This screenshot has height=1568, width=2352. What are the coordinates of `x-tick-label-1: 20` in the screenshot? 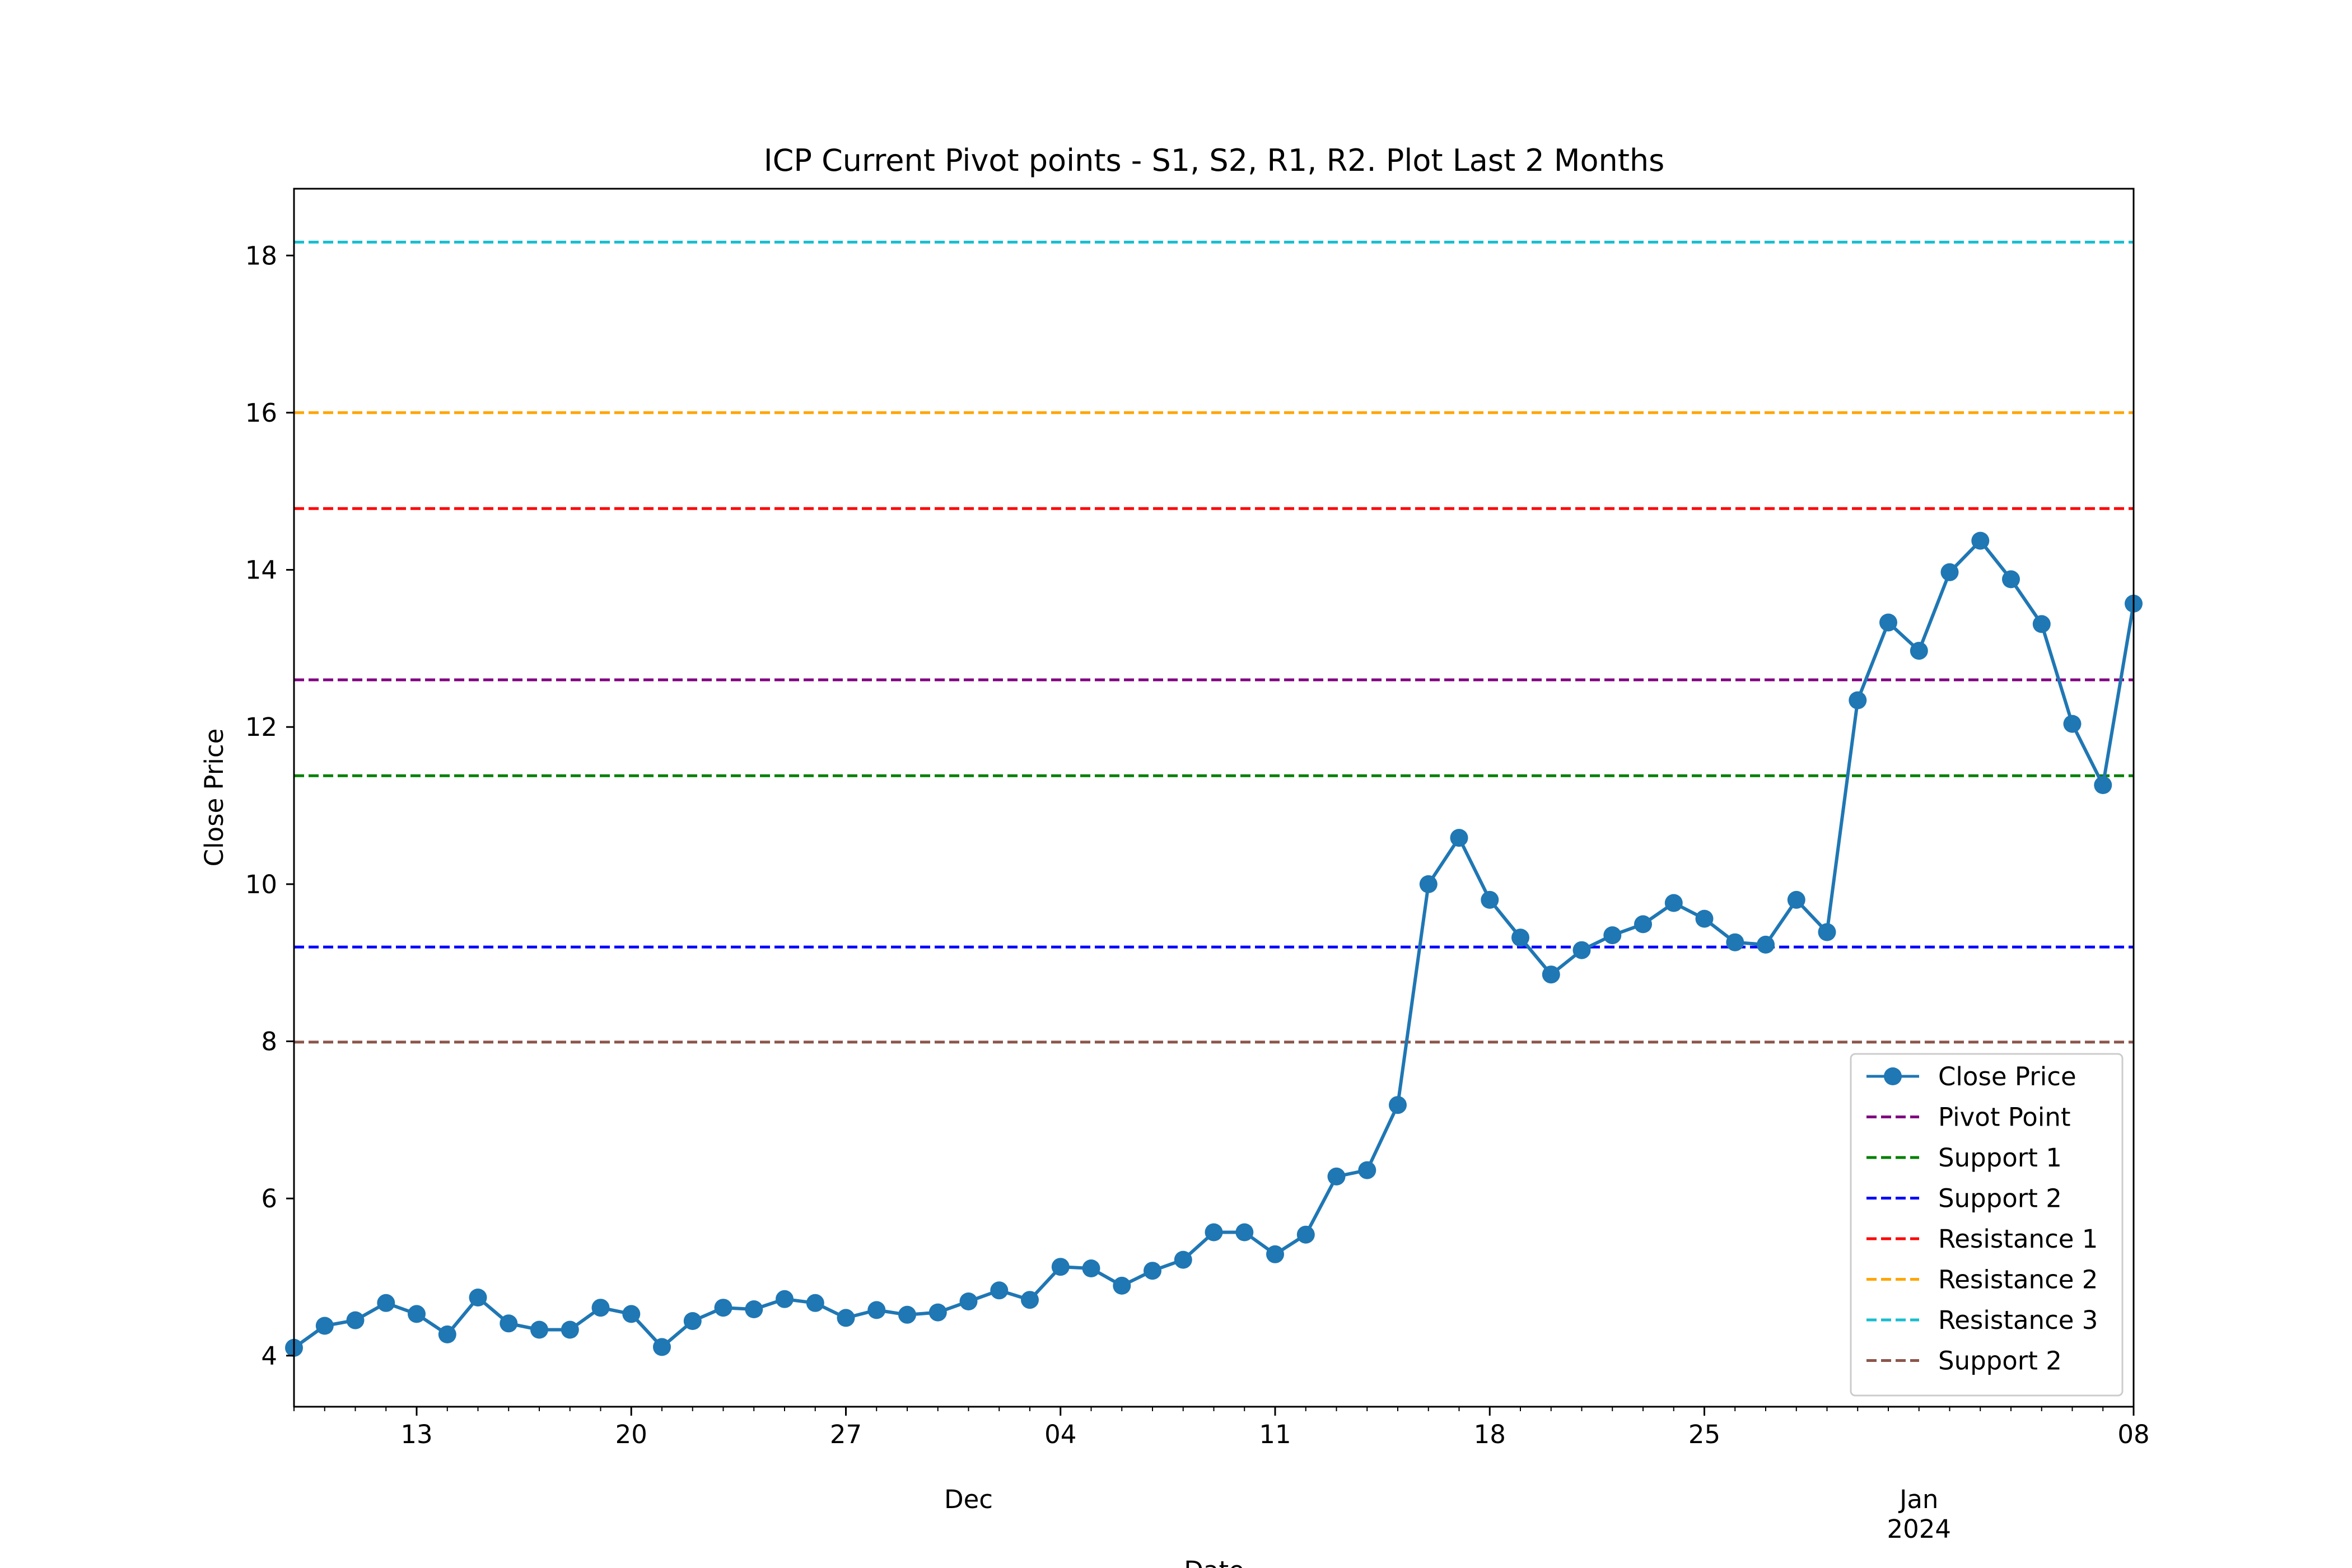 It's located at (631, 1435).